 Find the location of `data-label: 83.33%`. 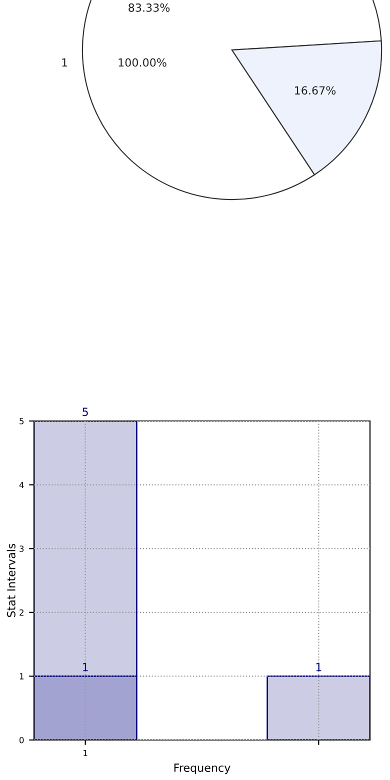

data-label: 83.33% is located at coordinates (149, 7).